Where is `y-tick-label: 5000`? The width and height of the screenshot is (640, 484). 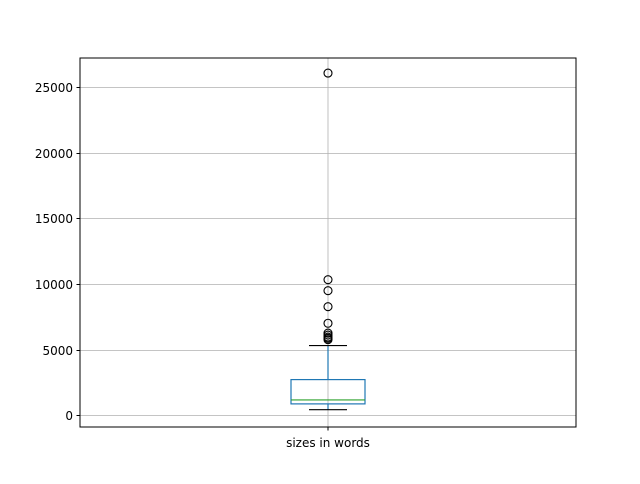 y-tick-label: 5000 is located at coordinates (57, 351).